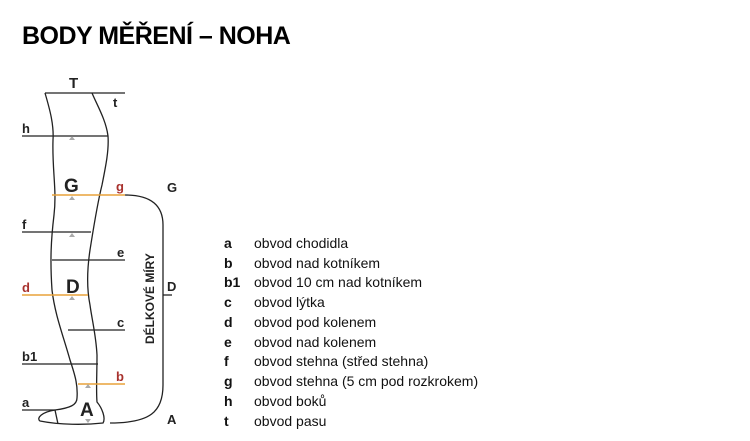  What do you see at coordinates (301, 243) in the screenshot?
I see `legend-text: obvod chodidla` at bounding box center [301, 243].